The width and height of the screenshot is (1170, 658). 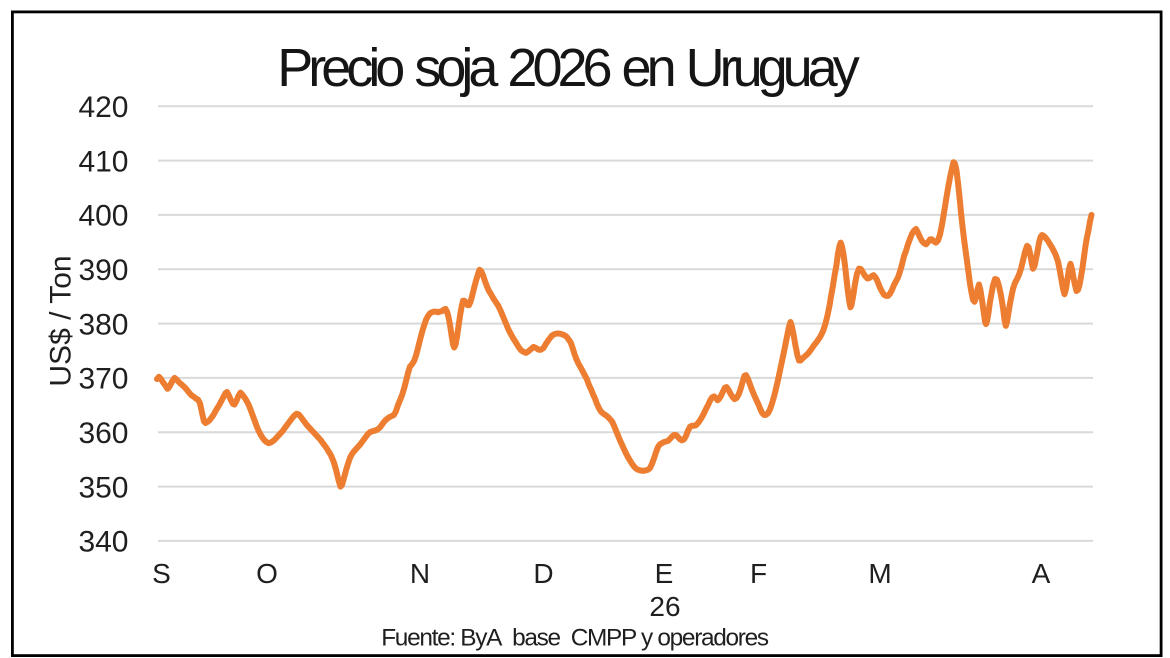 I want to click on svg-text: US$ / Ton, so click(x=61, y=320).